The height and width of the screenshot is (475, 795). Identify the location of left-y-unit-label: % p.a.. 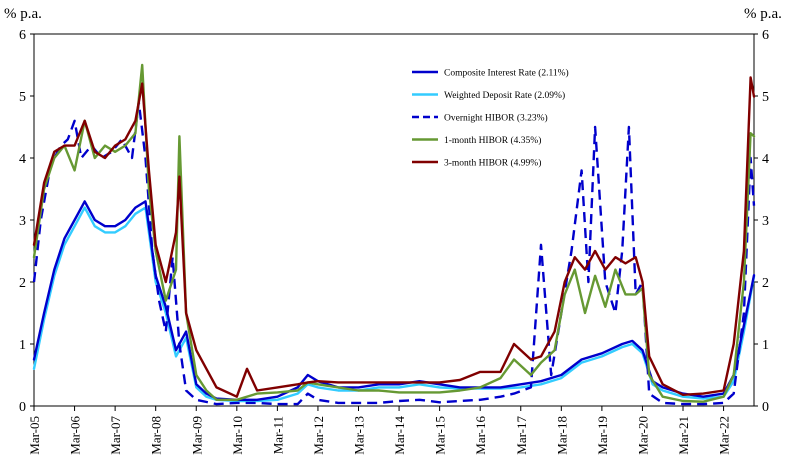
(23, 14).